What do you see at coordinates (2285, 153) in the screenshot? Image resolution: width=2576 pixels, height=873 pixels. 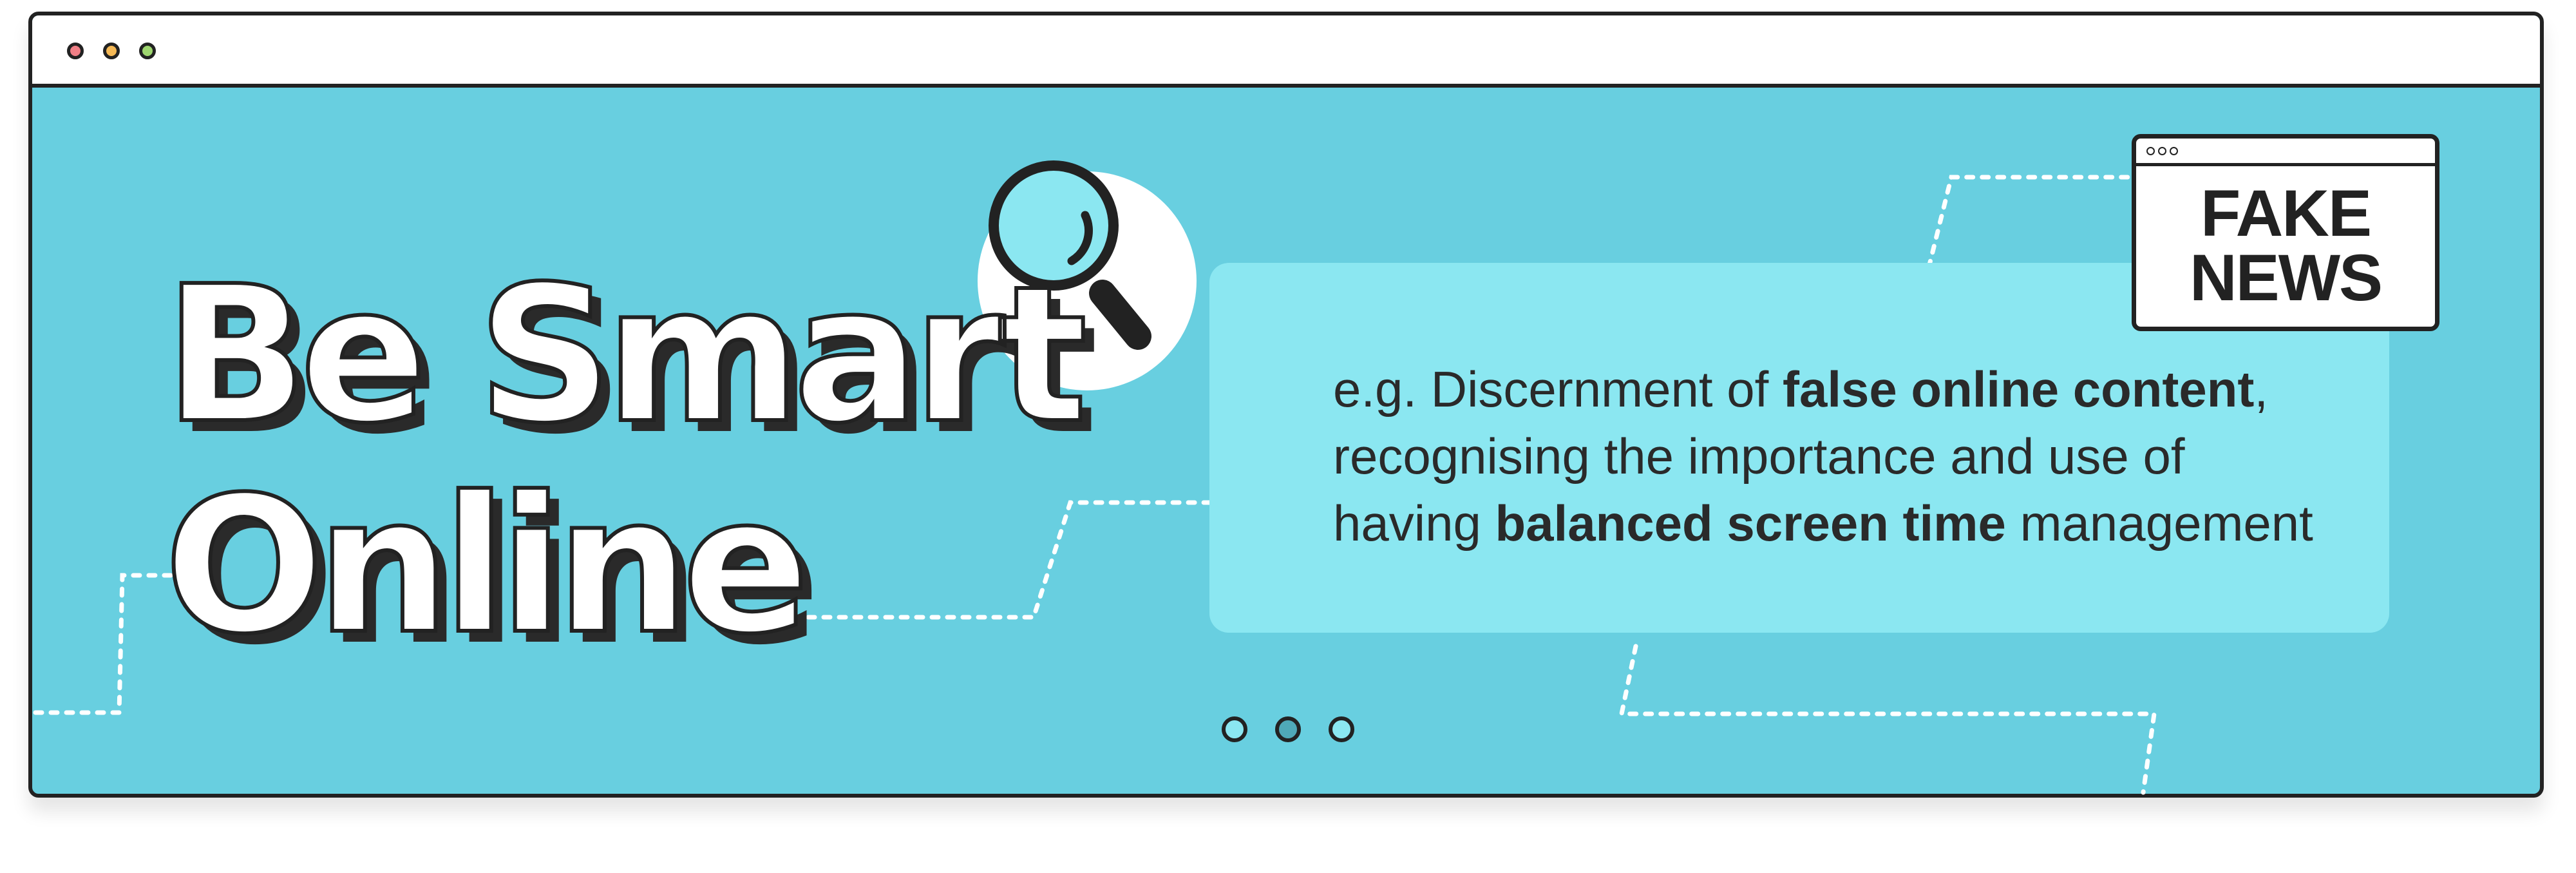 I see `badge-title-bar` at bounding box center [2285, 153].